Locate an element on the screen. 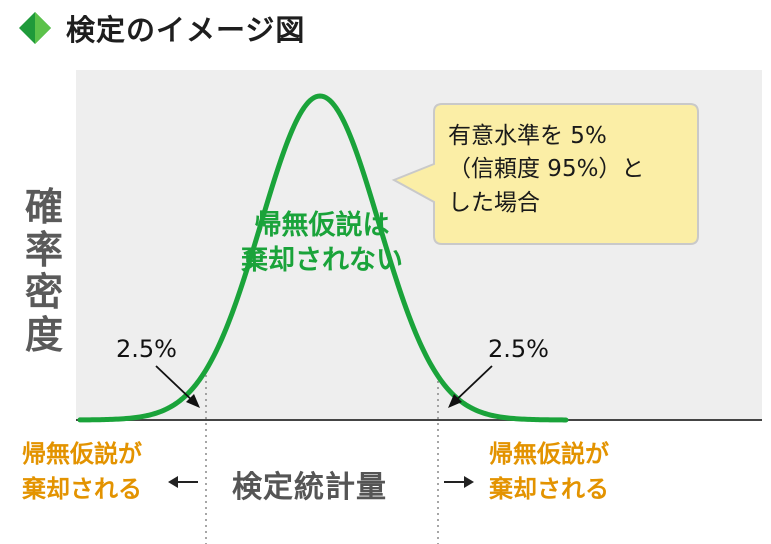 The width and height of the screenshot is (771, 544). tail-percent-right: 2.5% is located at coordinates (518, 349).